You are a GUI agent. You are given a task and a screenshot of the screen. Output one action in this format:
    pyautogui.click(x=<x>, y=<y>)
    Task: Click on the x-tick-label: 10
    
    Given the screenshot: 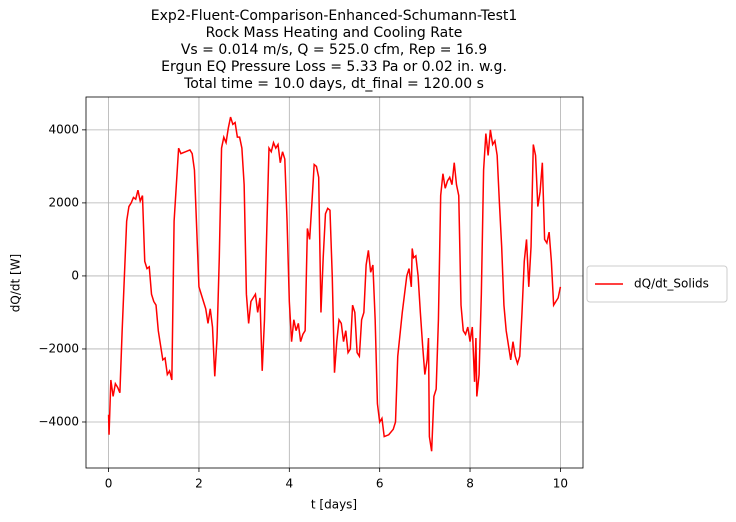 What is the action you would take?
    pyautogui.click(x=560, y=484)
    